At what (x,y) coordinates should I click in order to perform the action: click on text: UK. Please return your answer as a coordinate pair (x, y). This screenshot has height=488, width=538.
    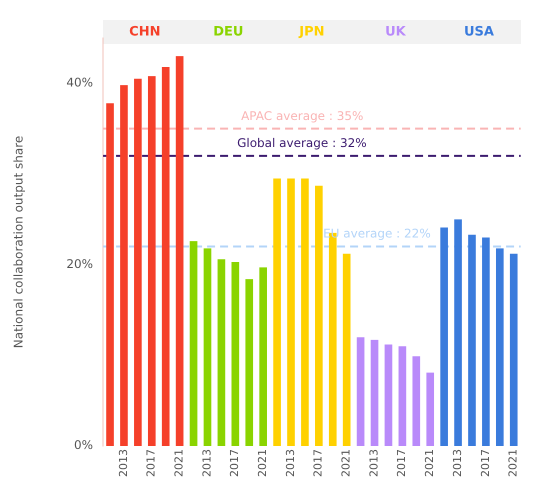
    Looking at the image, I should click on (396, 32).